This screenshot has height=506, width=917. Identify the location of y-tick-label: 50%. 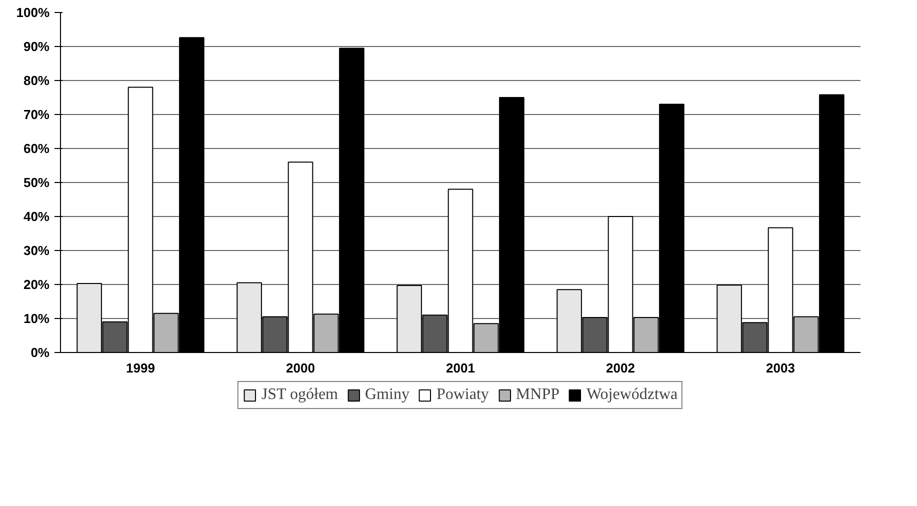
(36, 182).